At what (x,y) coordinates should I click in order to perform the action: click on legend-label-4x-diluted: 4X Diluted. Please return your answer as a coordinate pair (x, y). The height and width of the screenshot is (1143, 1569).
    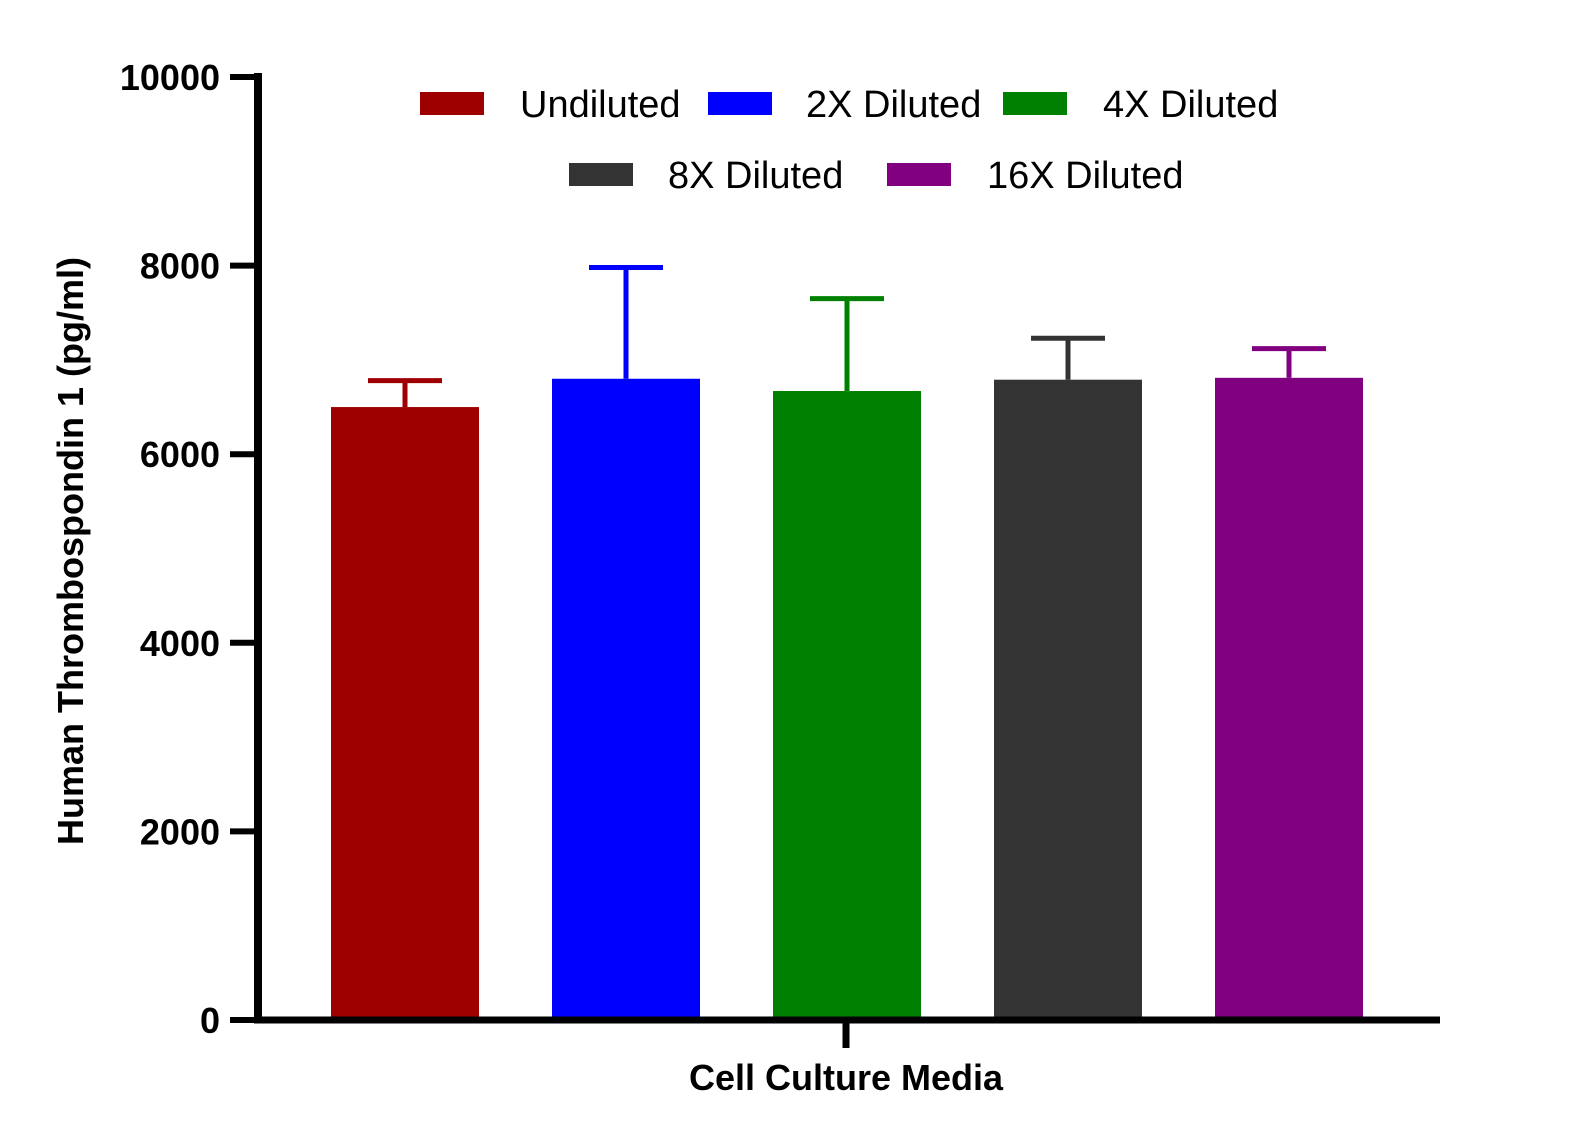
    Looking at the image, I should click on (1190, 105).